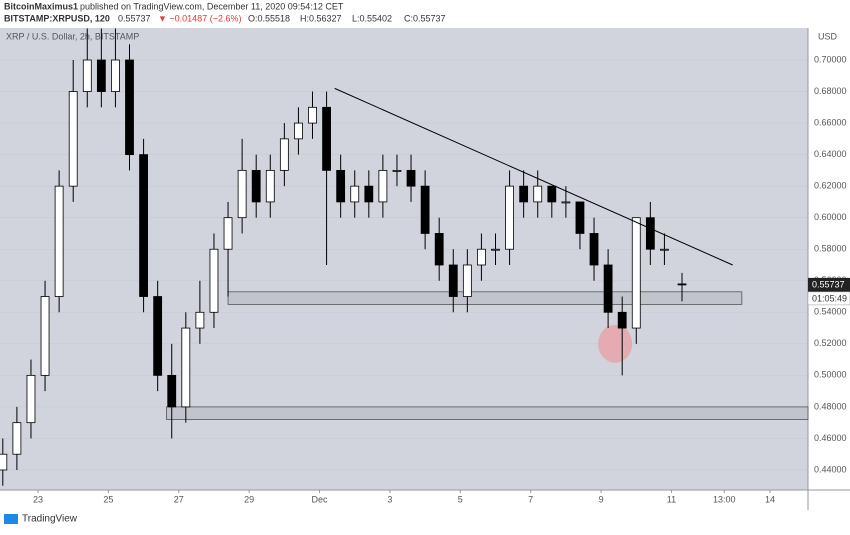 This screenshot has width=850, height=535. What do you see at coordinates (530, 499) in the screenshot?
I see `x-tick-label: 7` at bounding box center [530, 499].